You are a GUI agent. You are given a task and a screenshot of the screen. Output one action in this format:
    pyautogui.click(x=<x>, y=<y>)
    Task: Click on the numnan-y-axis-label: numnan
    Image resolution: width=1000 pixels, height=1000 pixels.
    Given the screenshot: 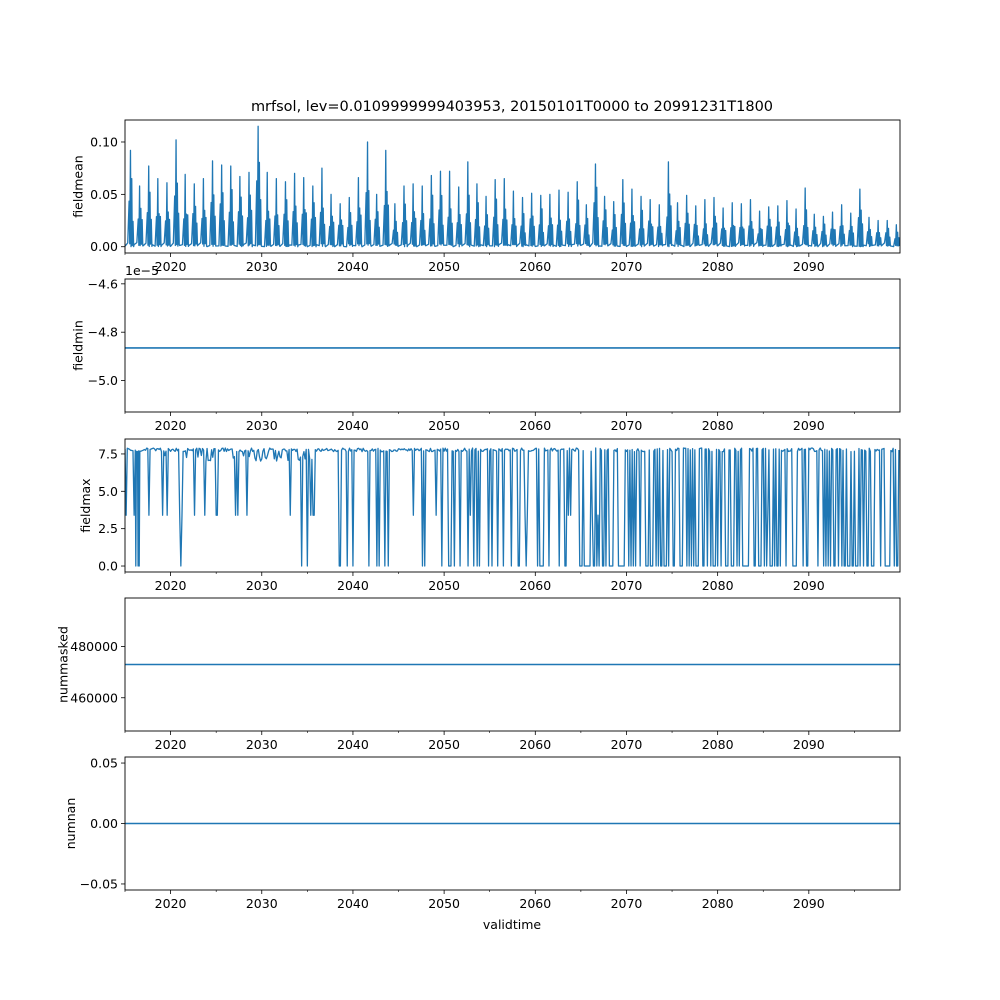 What is the action you would take?
    pyautogui.click(x=70, y=824)
    